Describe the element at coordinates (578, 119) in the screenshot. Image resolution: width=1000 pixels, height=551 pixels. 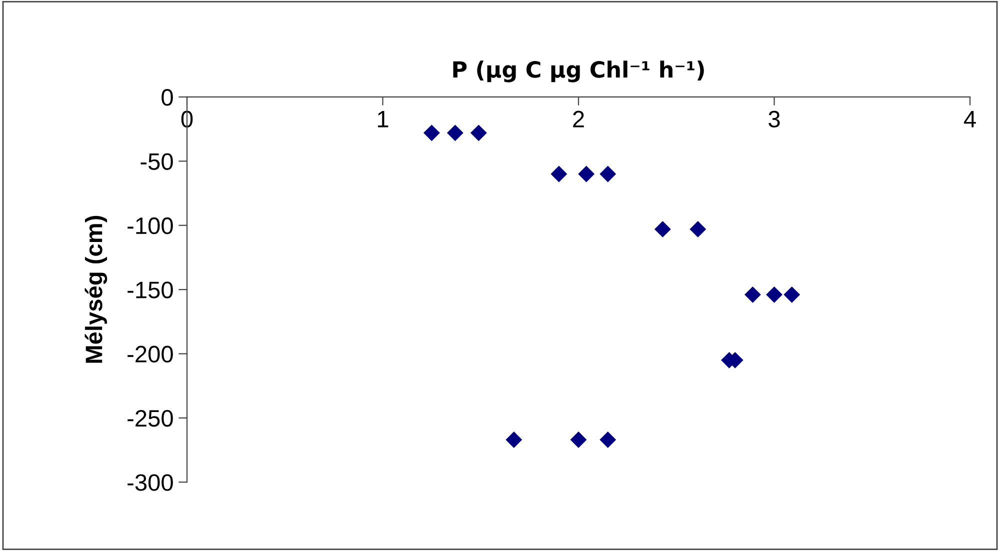
I see `x-tick-label: 2` at that location.